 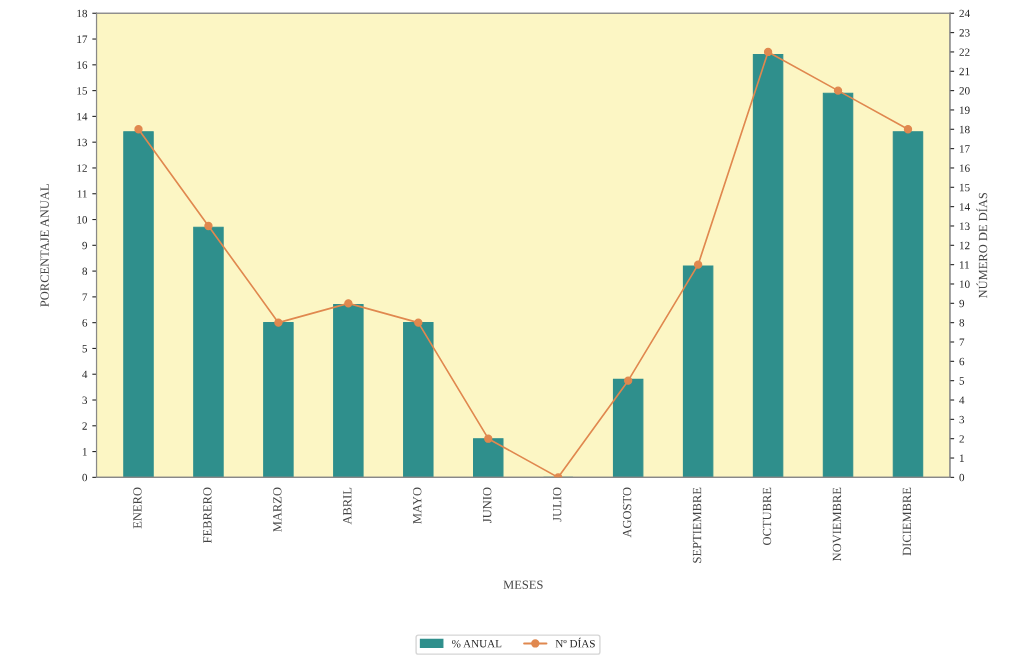 I want to click on x-tick-label: NOVIEMBRE, so click(x=837, y=524).